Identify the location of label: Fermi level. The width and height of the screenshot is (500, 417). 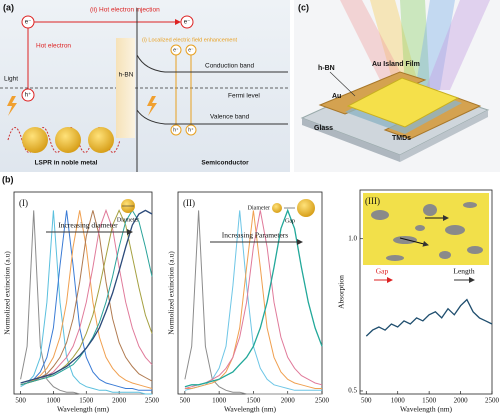
(244, 96).